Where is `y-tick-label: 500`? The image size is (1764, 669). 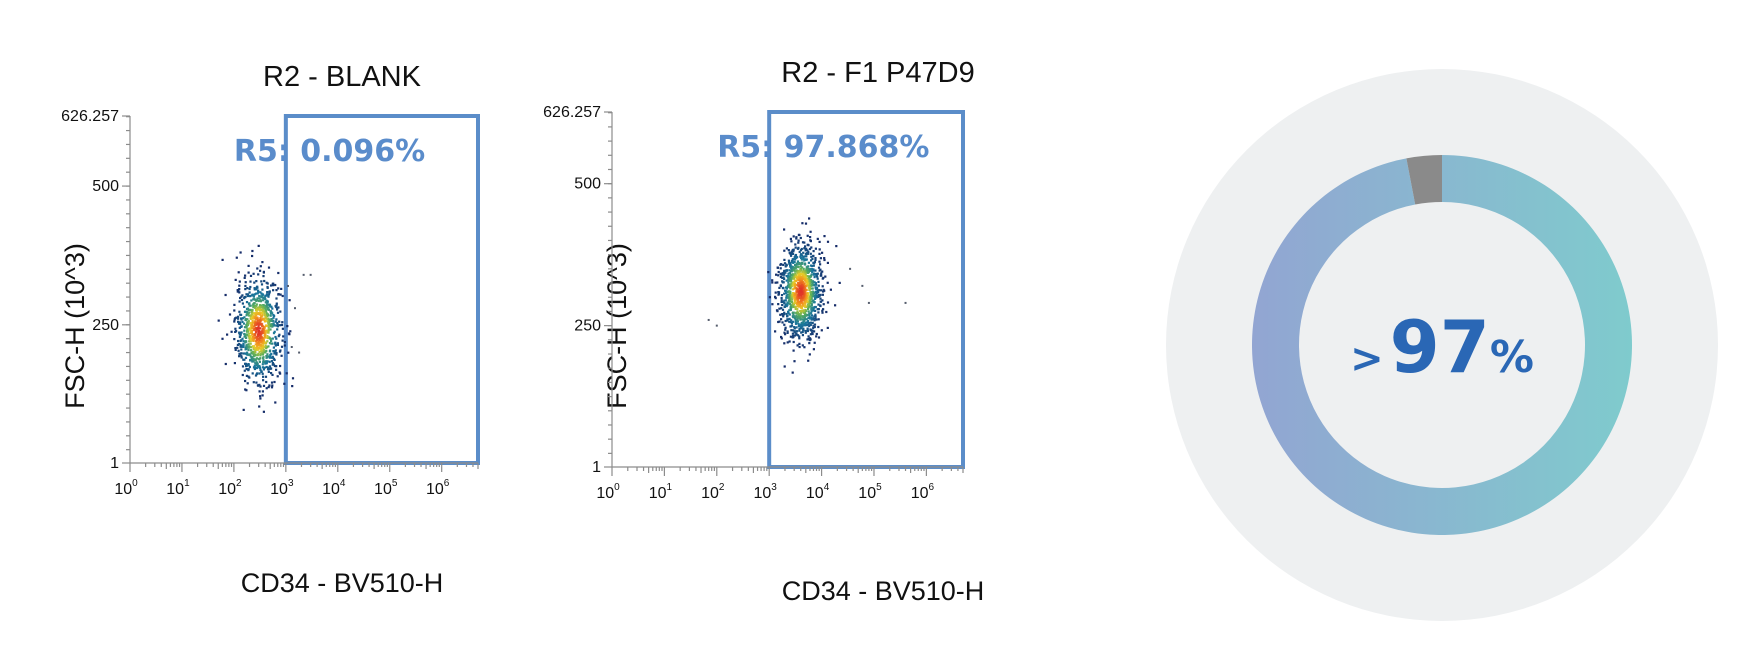 y-tick-label: 500 is located at coordinates (587, 184).